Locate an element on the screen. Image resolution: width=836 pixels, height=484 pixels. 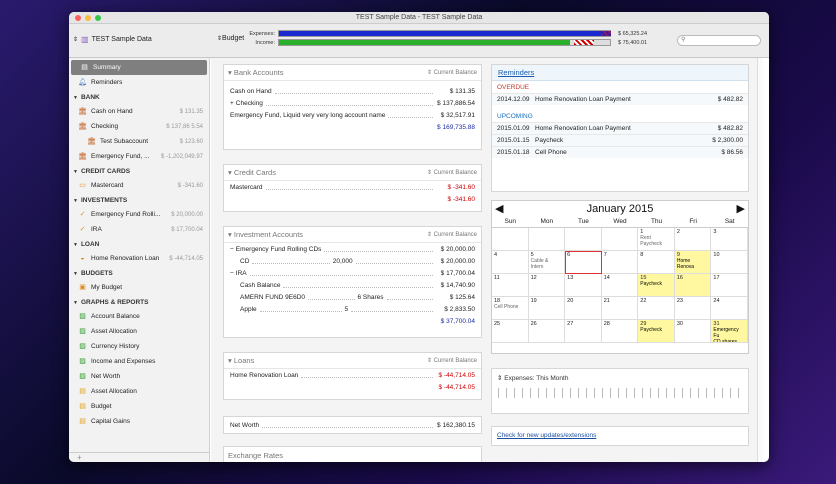
sidebar-item-account: ✓ Emergency Fund Rolli... $ 20,000.00 is located at coordinates (139, 214).